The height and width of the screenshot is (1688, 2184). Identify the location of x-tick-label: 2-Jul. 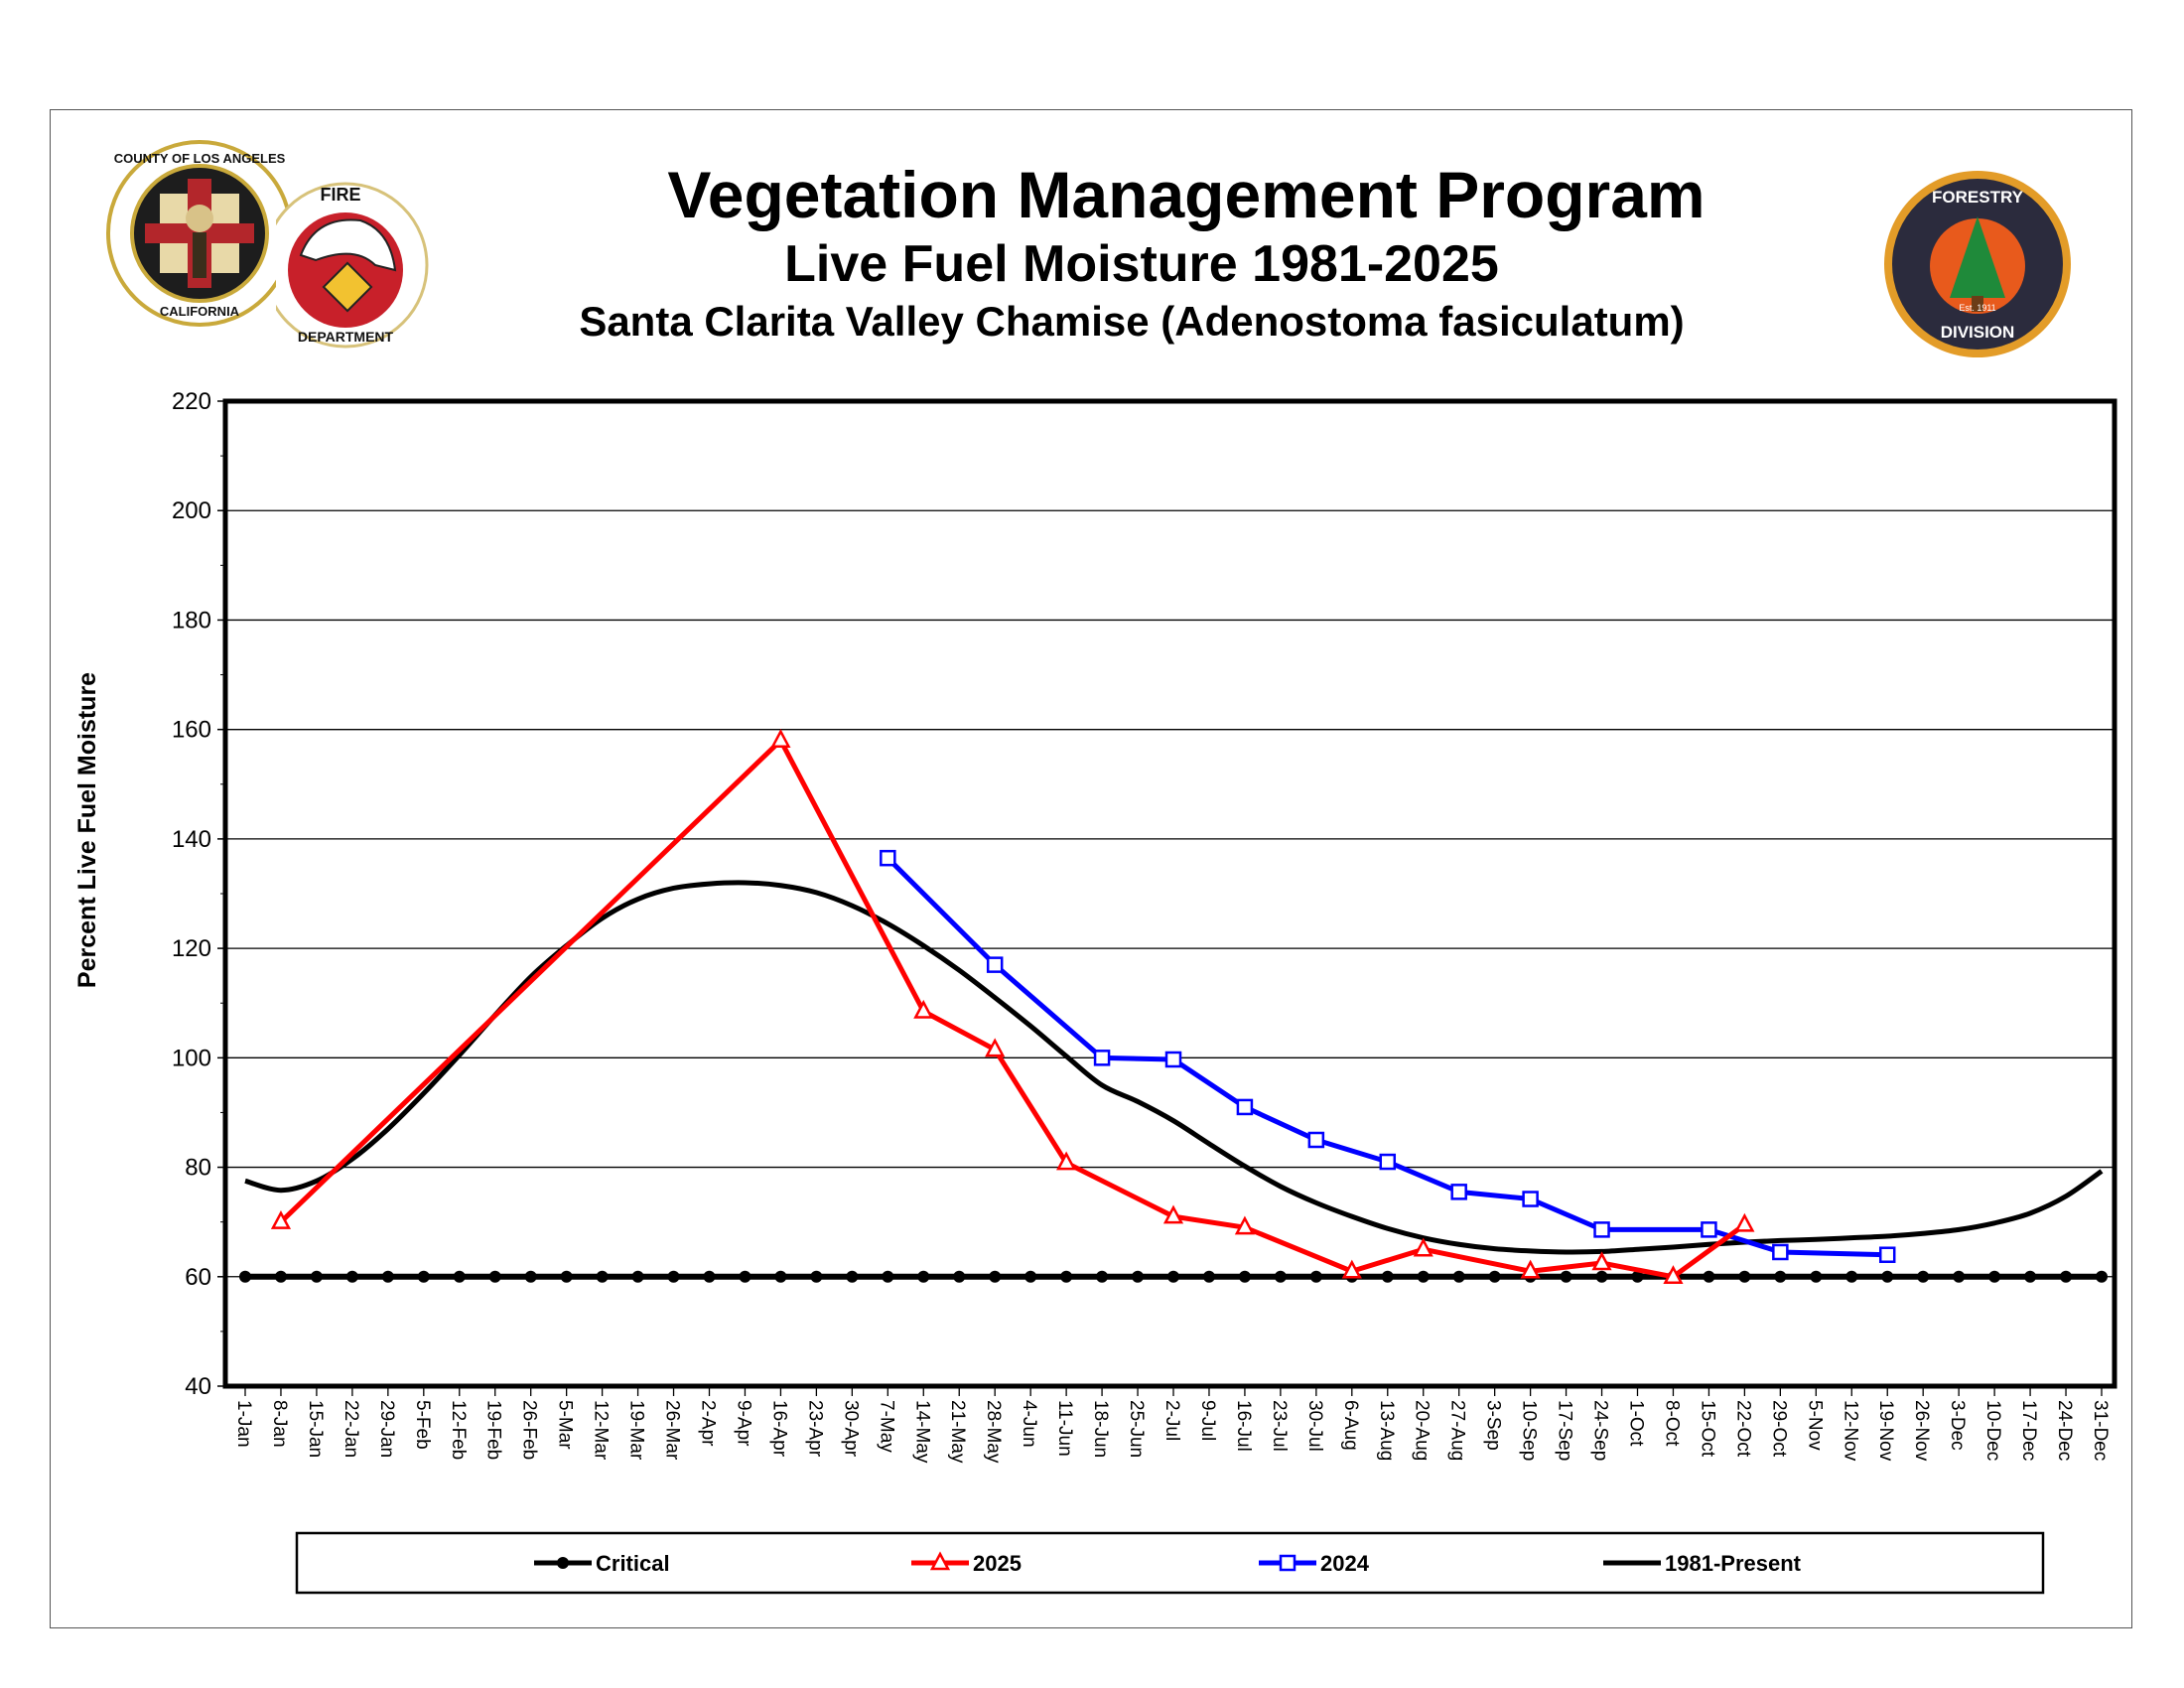
(1171, 1420).